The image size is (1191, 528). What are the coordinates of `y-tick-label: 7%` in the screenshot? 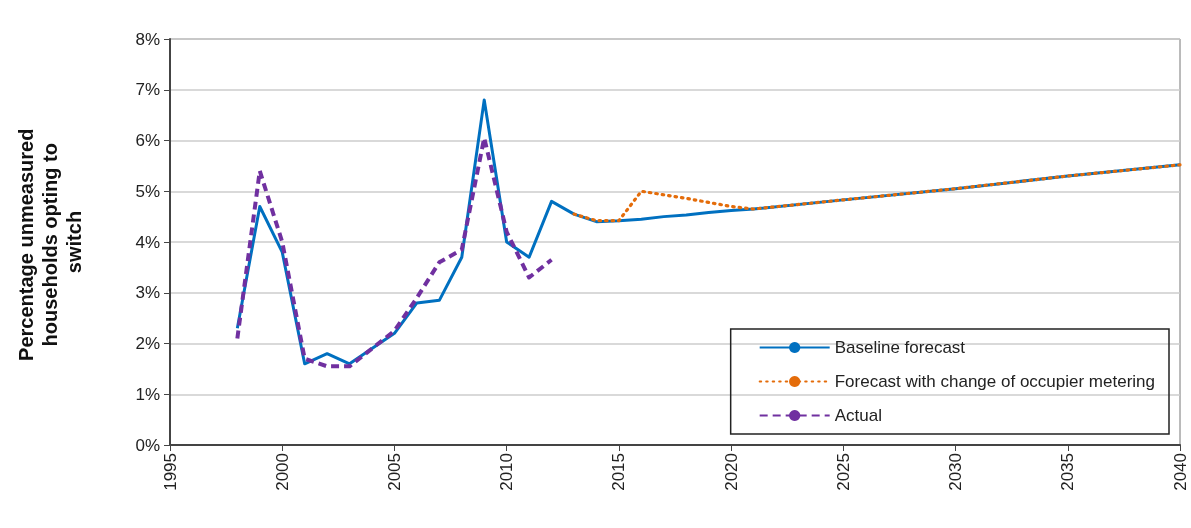 It's located at (147, 90).